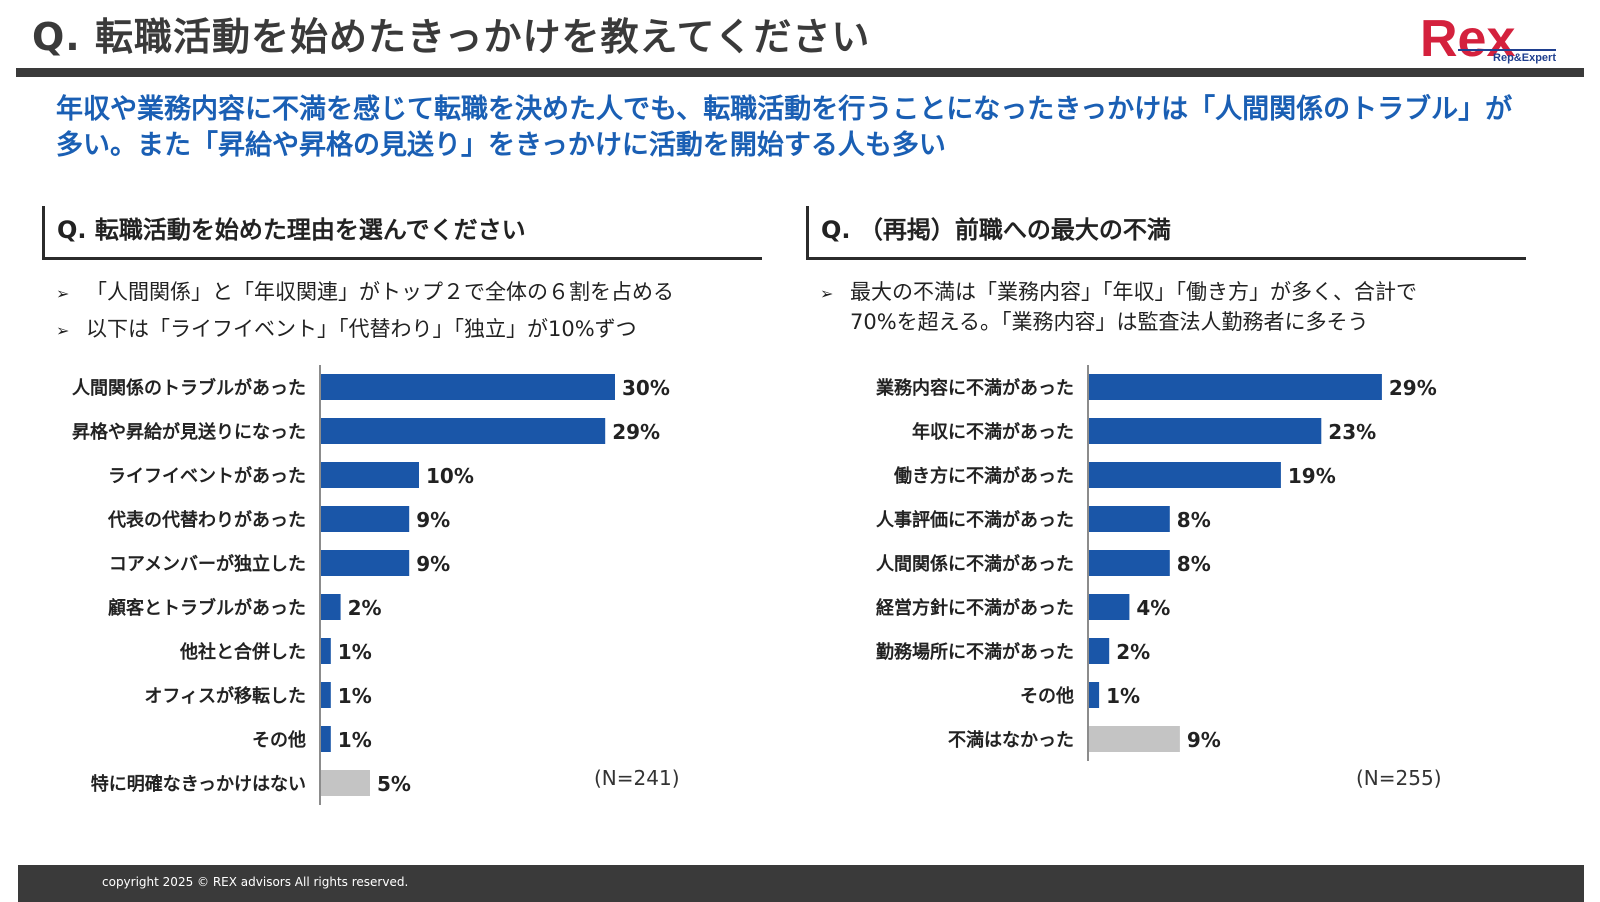 The image size is (1600, 902). I want to click on value-label: 10%, so click(450, 476).